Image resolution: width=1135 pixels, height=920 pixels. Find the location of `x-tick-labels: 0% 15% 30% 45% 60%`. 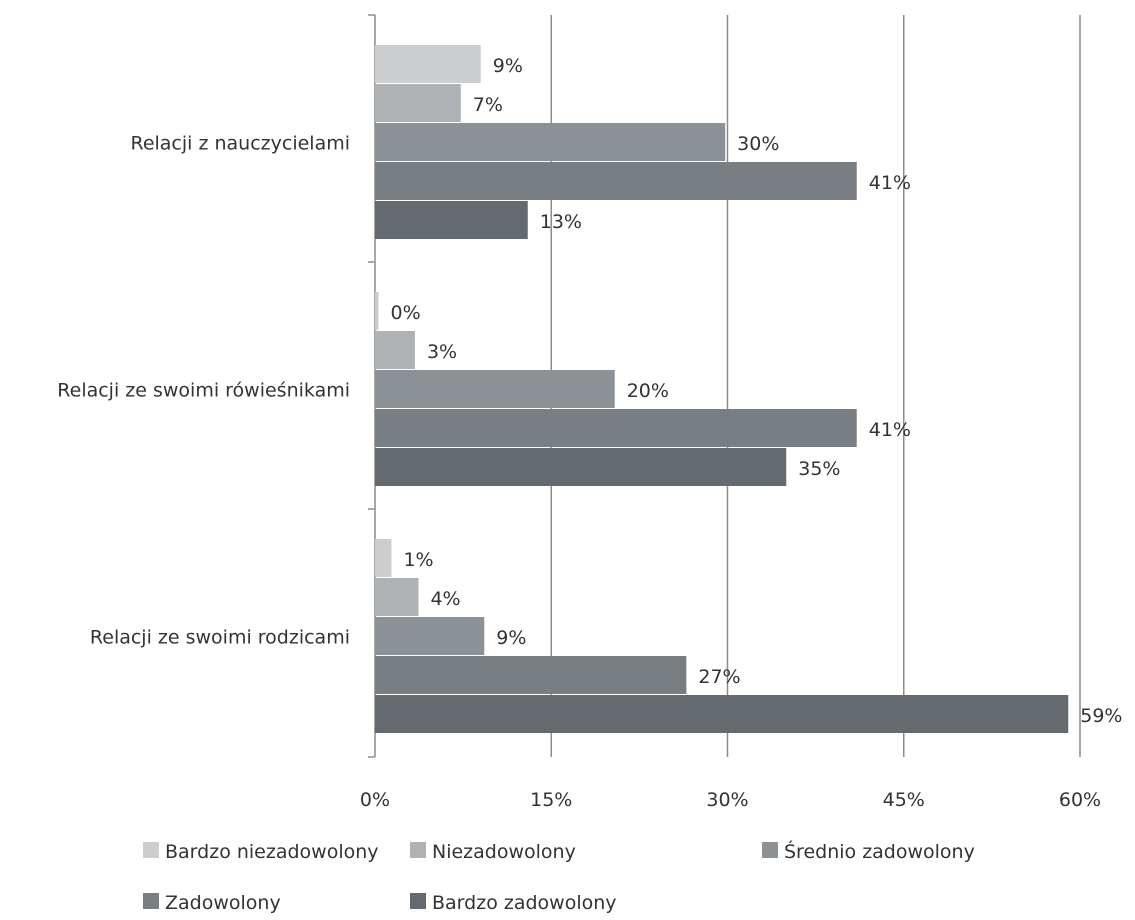

x-tick-labels: 0% 15% 30% 45% 60% is located at coordinates (730, 800).